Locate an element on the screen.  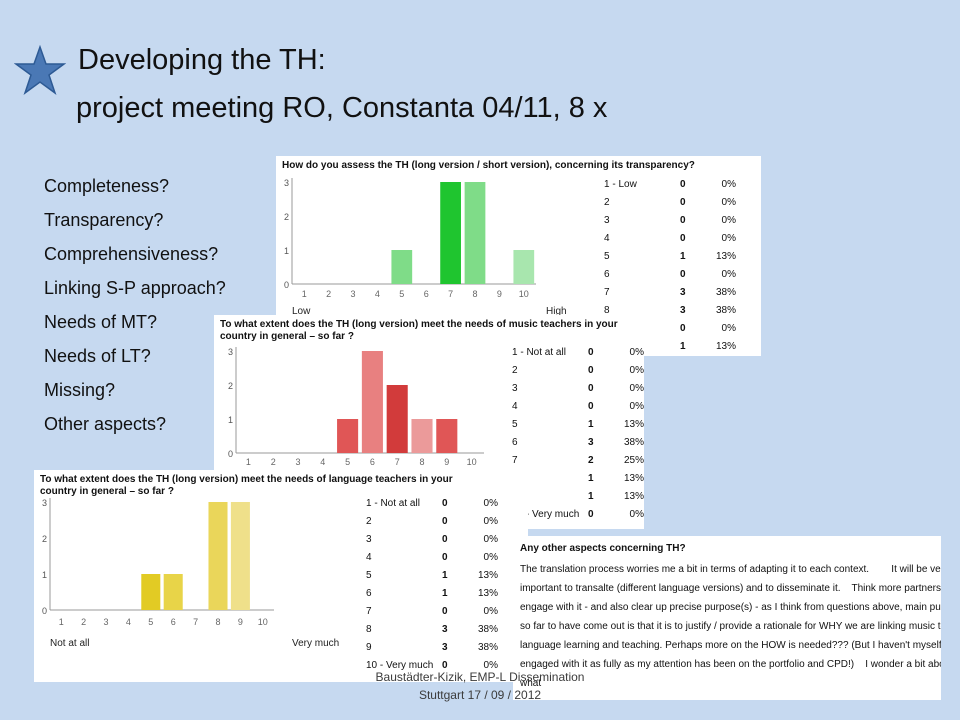
table-cell-percent: 38% is located at coordinates (725, 292).